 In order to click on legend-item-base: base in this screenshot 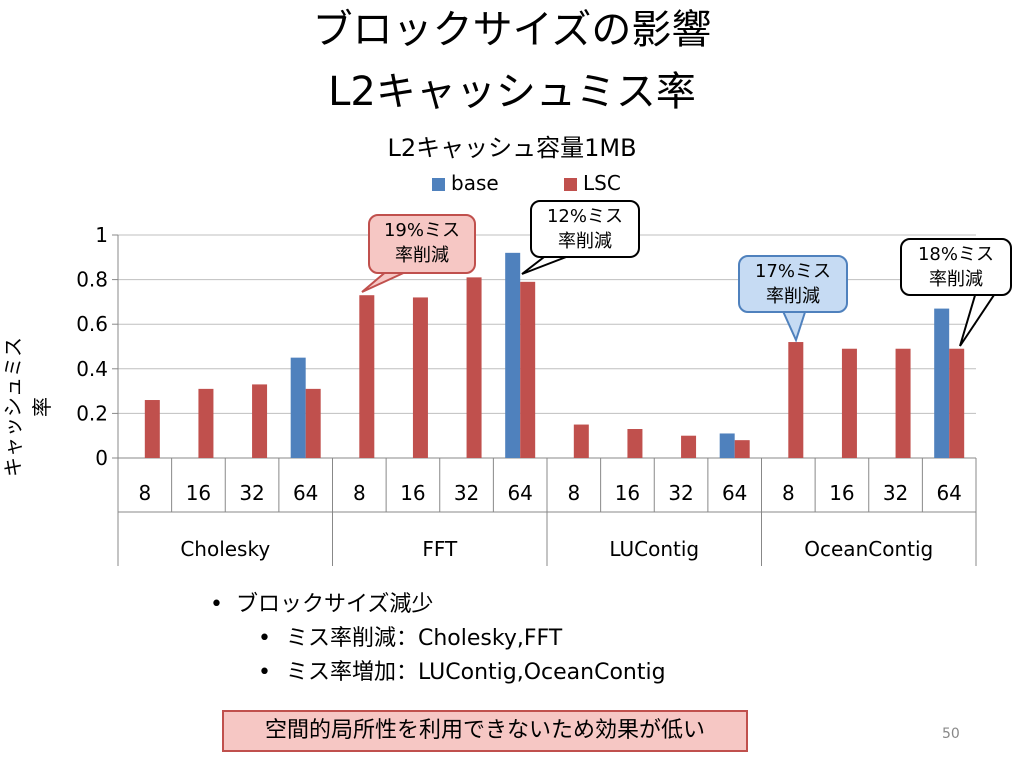, I will do `click(465, 183)`.